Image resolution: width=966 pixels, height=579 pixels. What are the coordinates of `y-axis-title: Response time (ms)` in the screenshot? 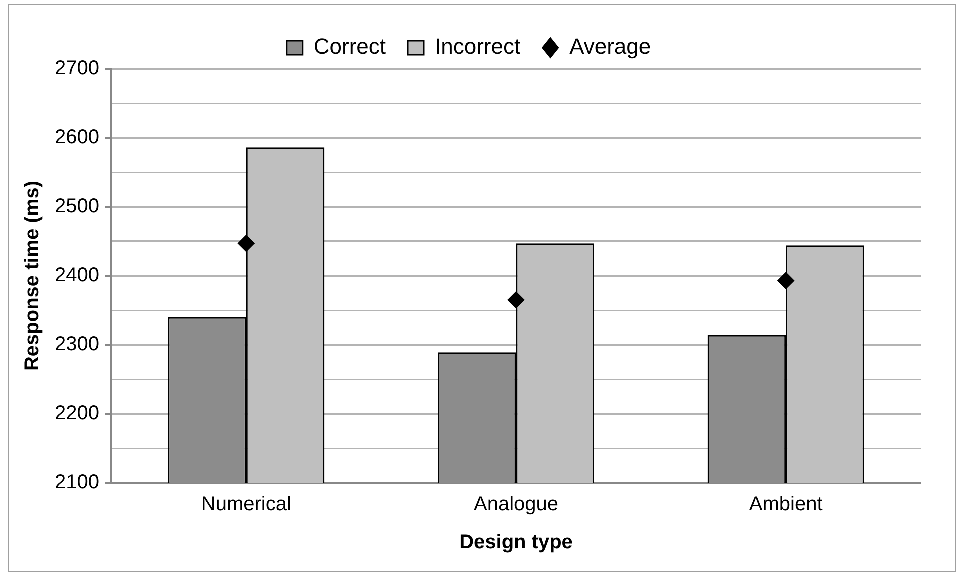 It's located at (33, 276).